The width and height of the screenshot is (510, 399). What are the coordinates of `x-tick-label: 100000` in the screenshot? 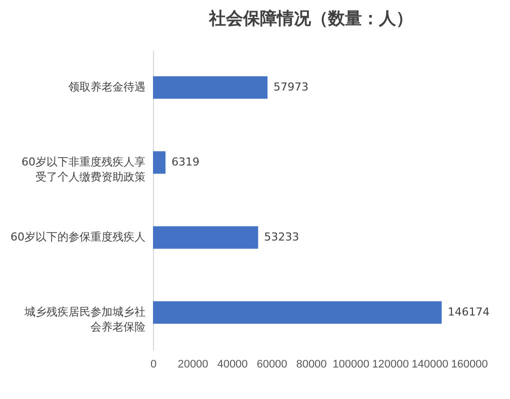 It's located at (351, 364).